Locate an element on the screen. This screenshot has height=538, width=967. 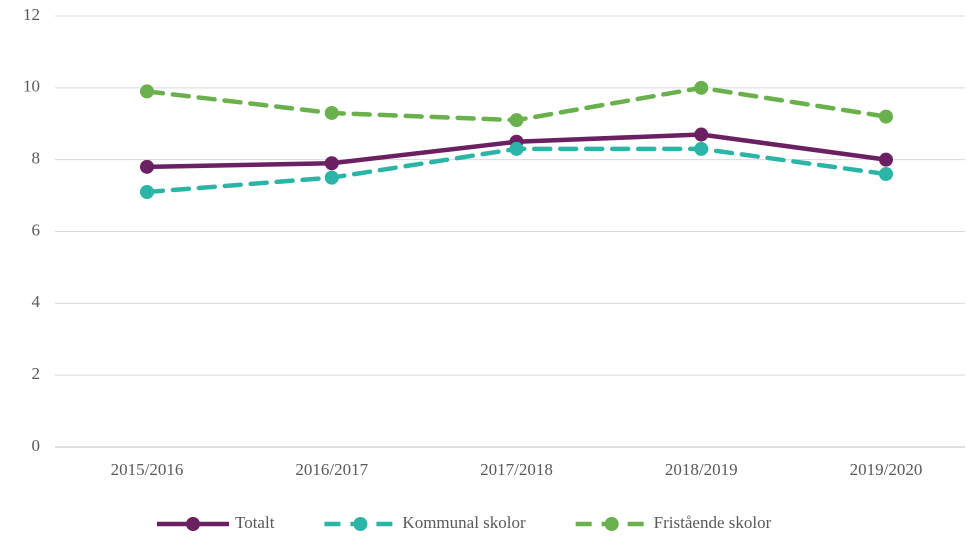
legend-label: Fristående skolor is located at coordinates (713, 522).